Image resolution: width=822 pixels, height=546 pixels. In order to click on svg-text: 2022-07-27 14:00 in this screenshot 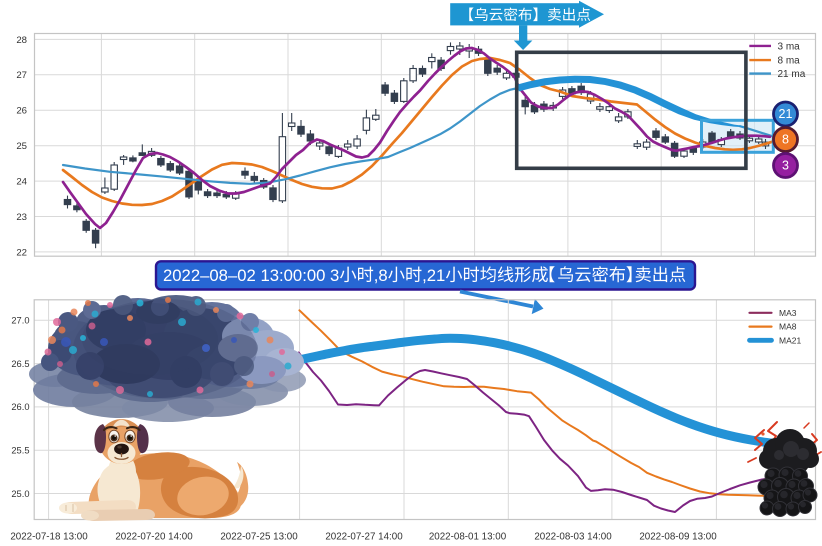, I will do `click(364, 537)`.